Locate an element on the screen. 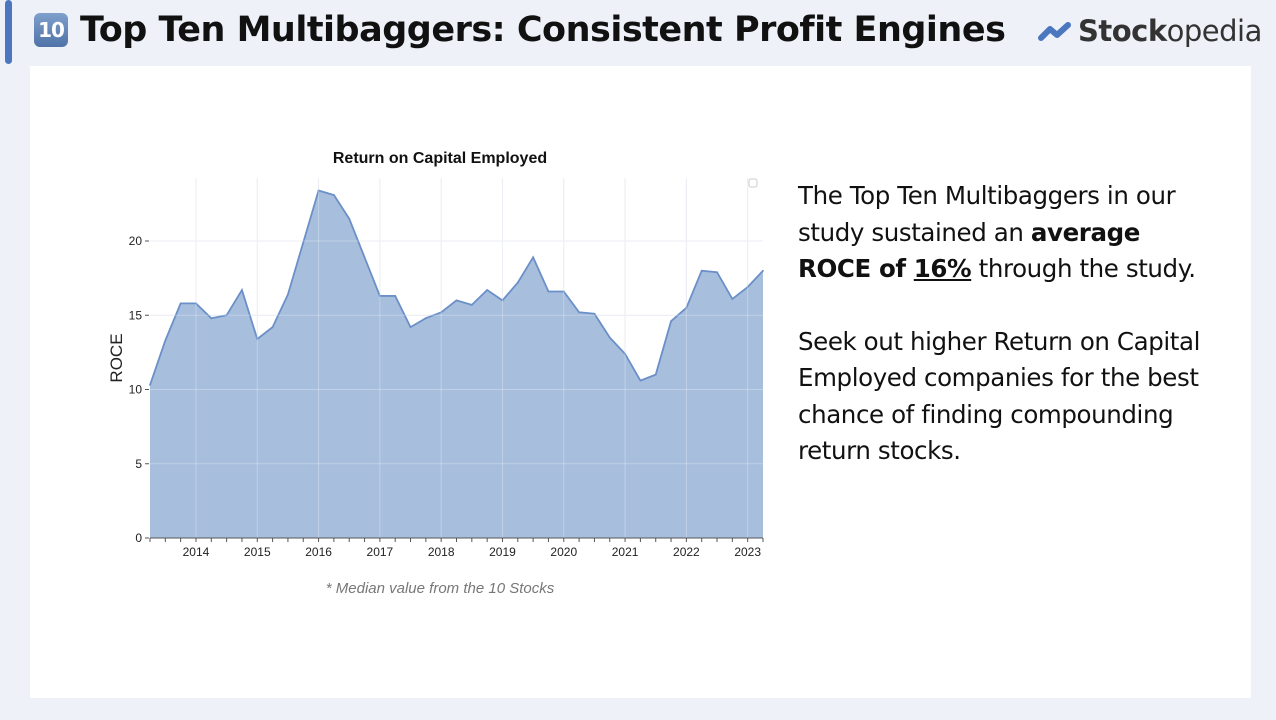 Image resolution: width=1276 pixels, height=720 pixels. text-bold: average ROCE of is located at coordinates (969, 250).